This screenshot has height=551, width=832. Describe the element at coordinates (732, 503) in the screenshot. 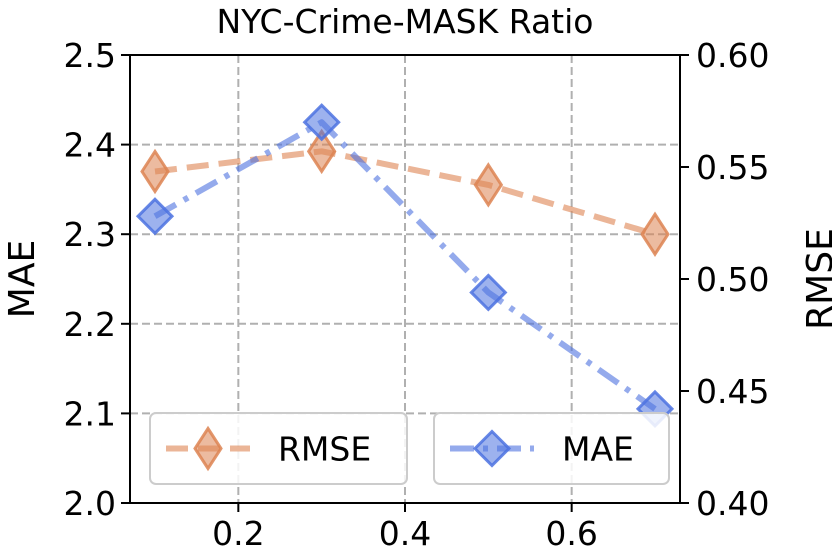

I see `y-right-tick-label: 0.40` at that location.